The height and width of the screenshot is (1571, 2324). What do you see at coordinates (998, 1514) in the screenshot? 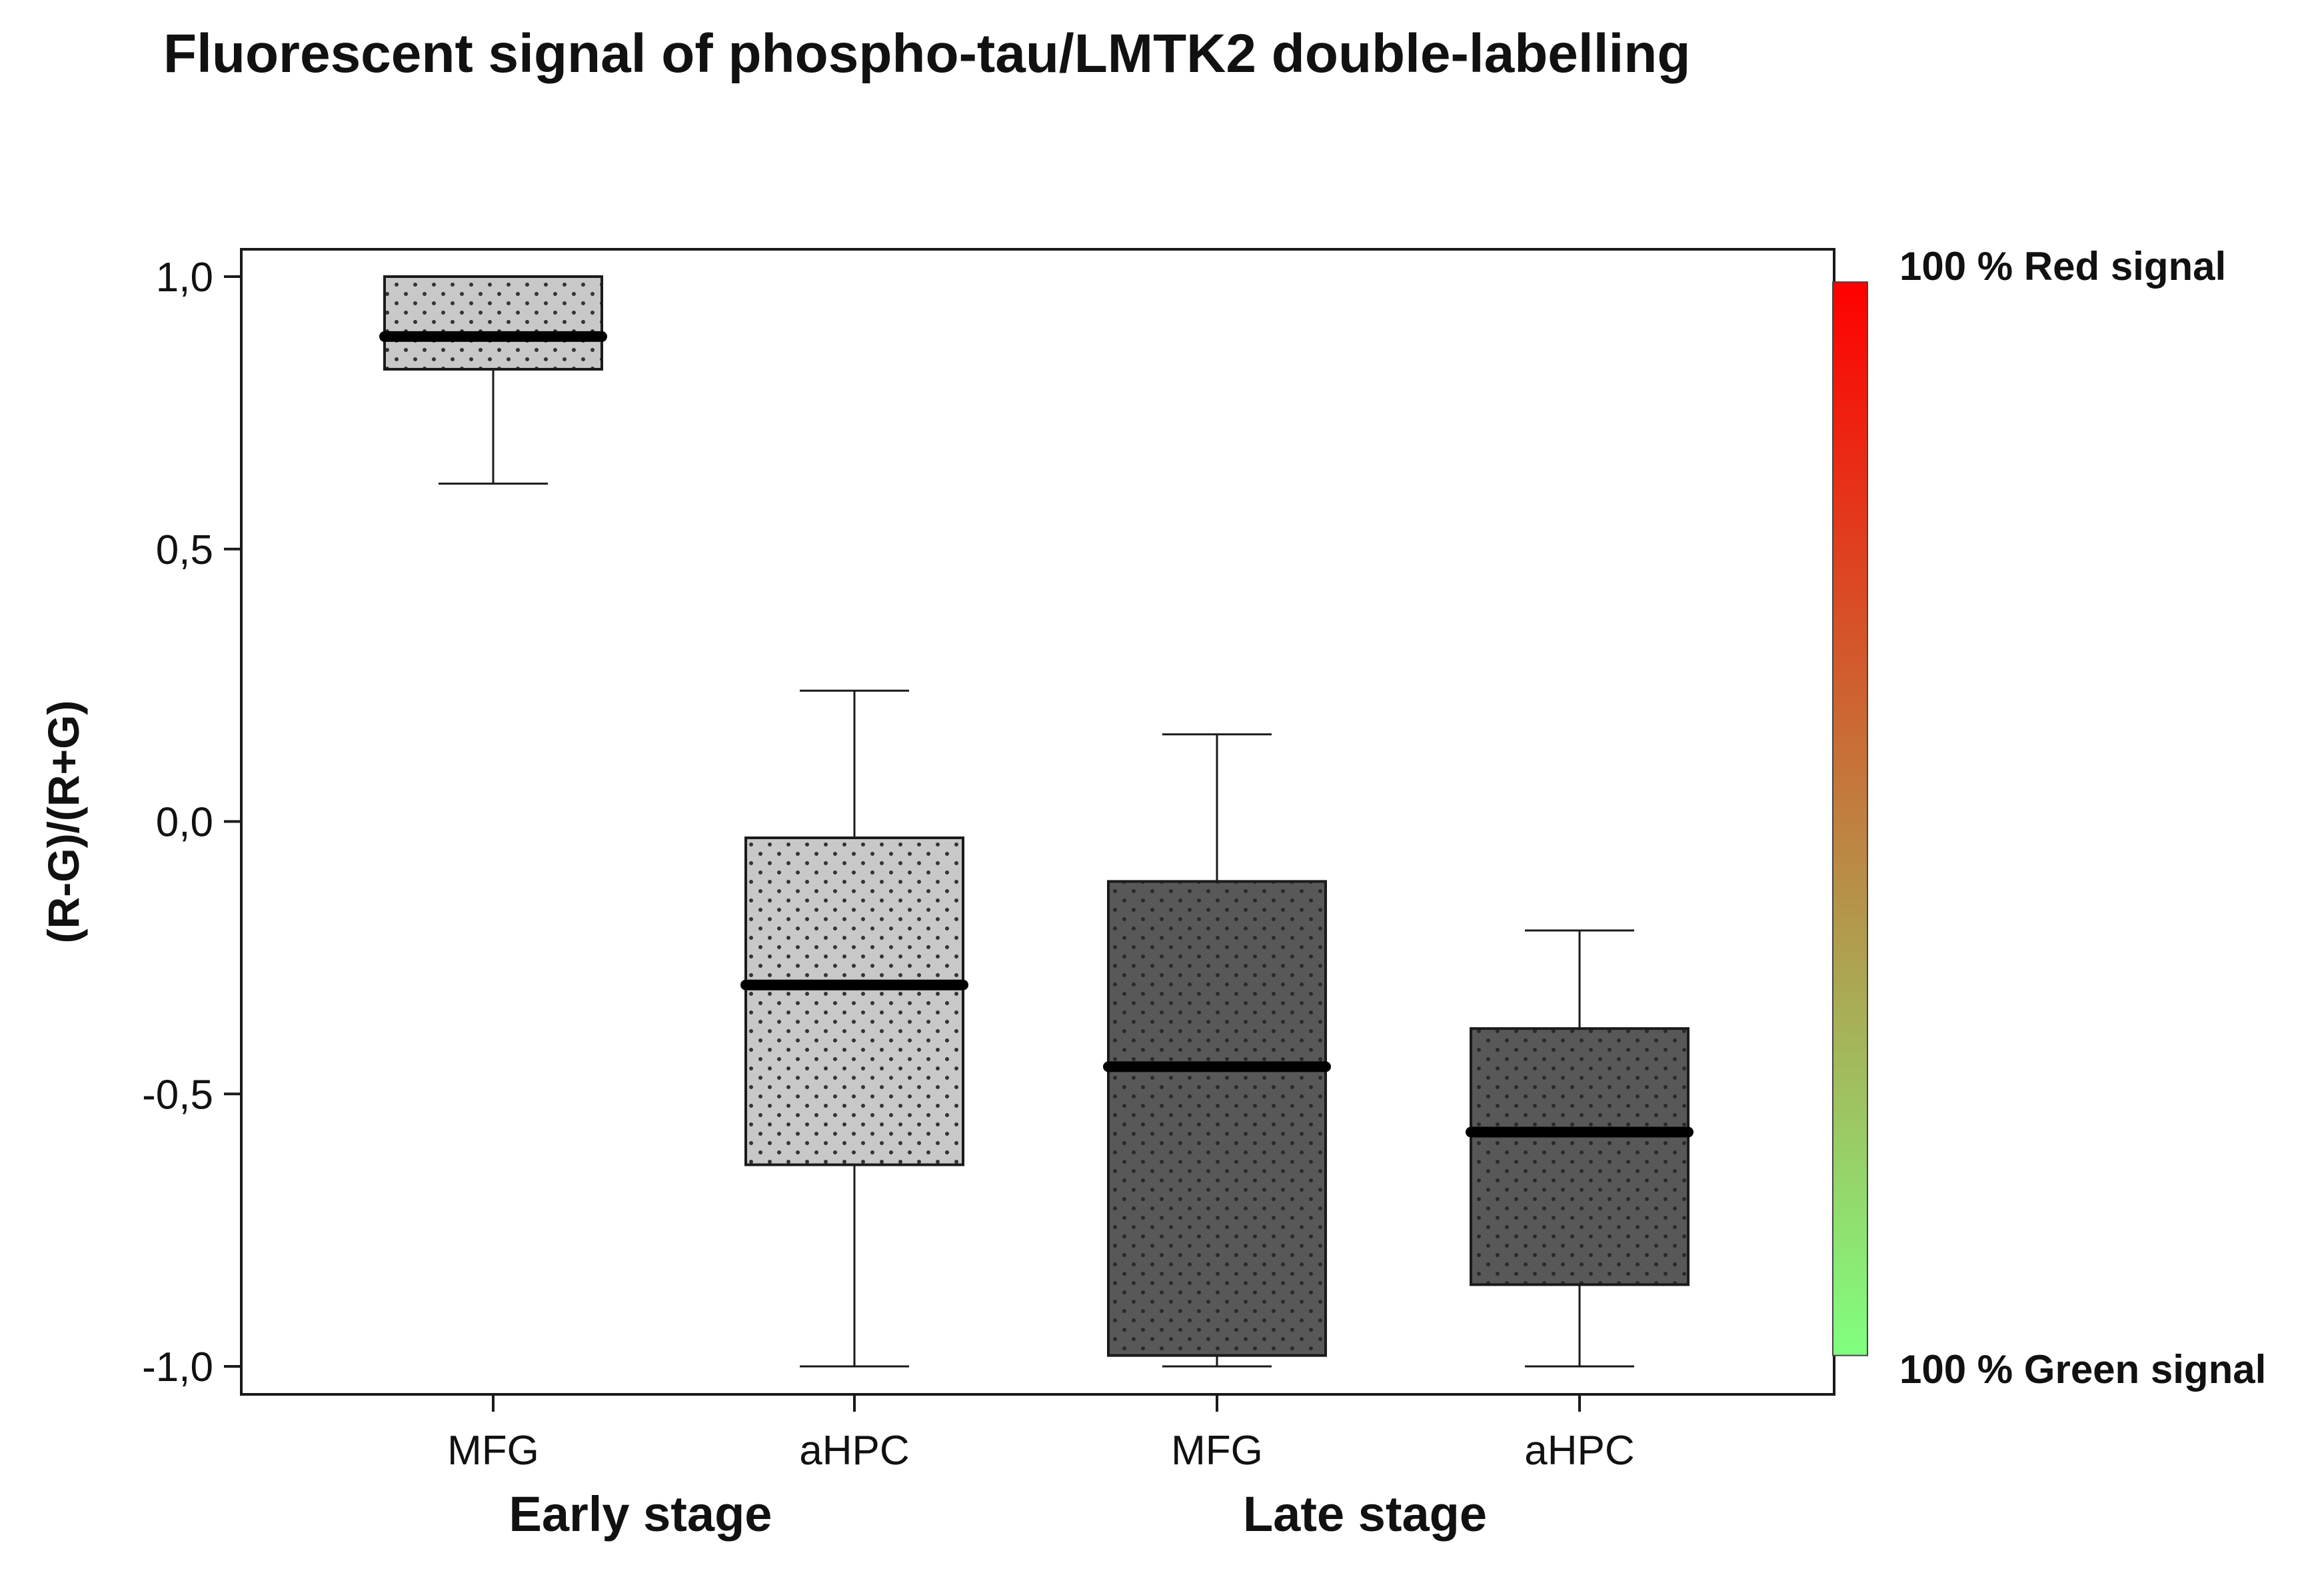
I see `group-labels: Early stage Late stage` at bounding box center [998, 1514].